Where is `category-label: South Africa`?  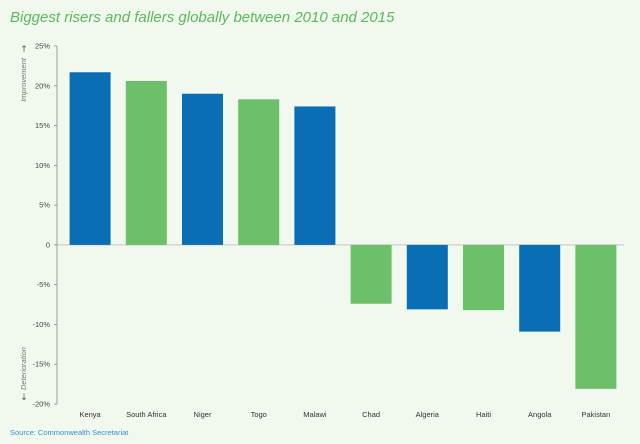
category-label: South Africa is located at coordinates (146, 414).